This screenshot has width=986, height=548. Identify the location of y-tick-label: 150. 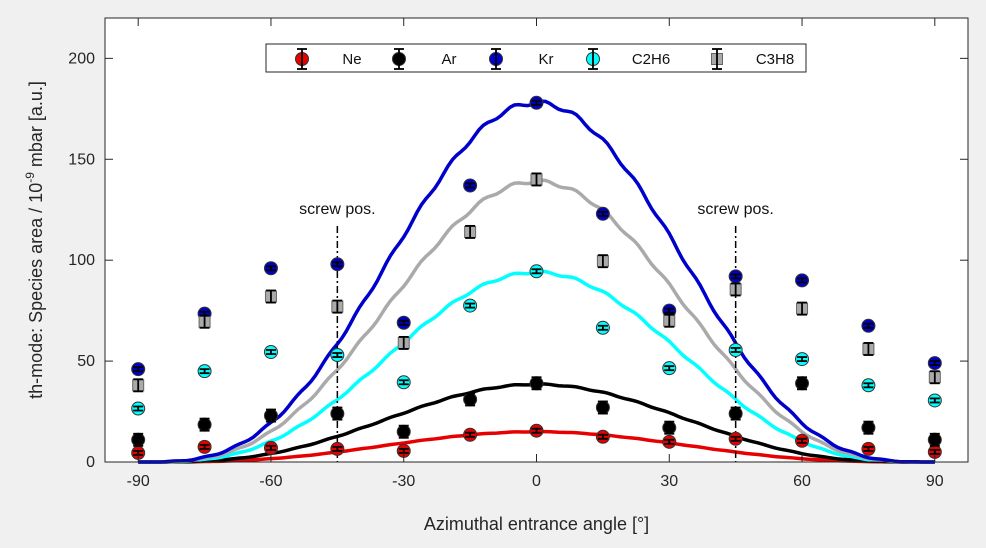
(81, 159).